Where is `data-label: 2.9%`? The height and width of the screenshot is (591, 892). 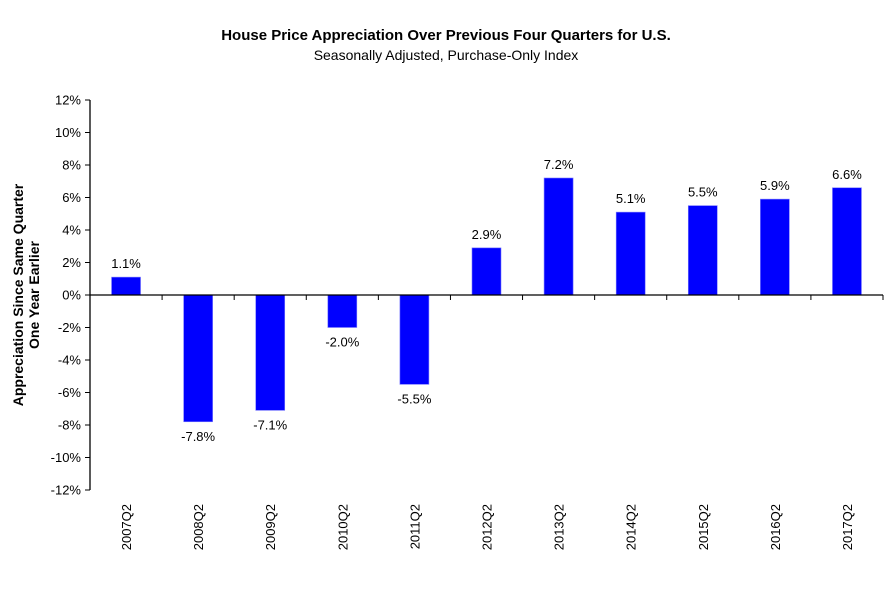
data-label: 2.9% is located at coordinates (487, 234).